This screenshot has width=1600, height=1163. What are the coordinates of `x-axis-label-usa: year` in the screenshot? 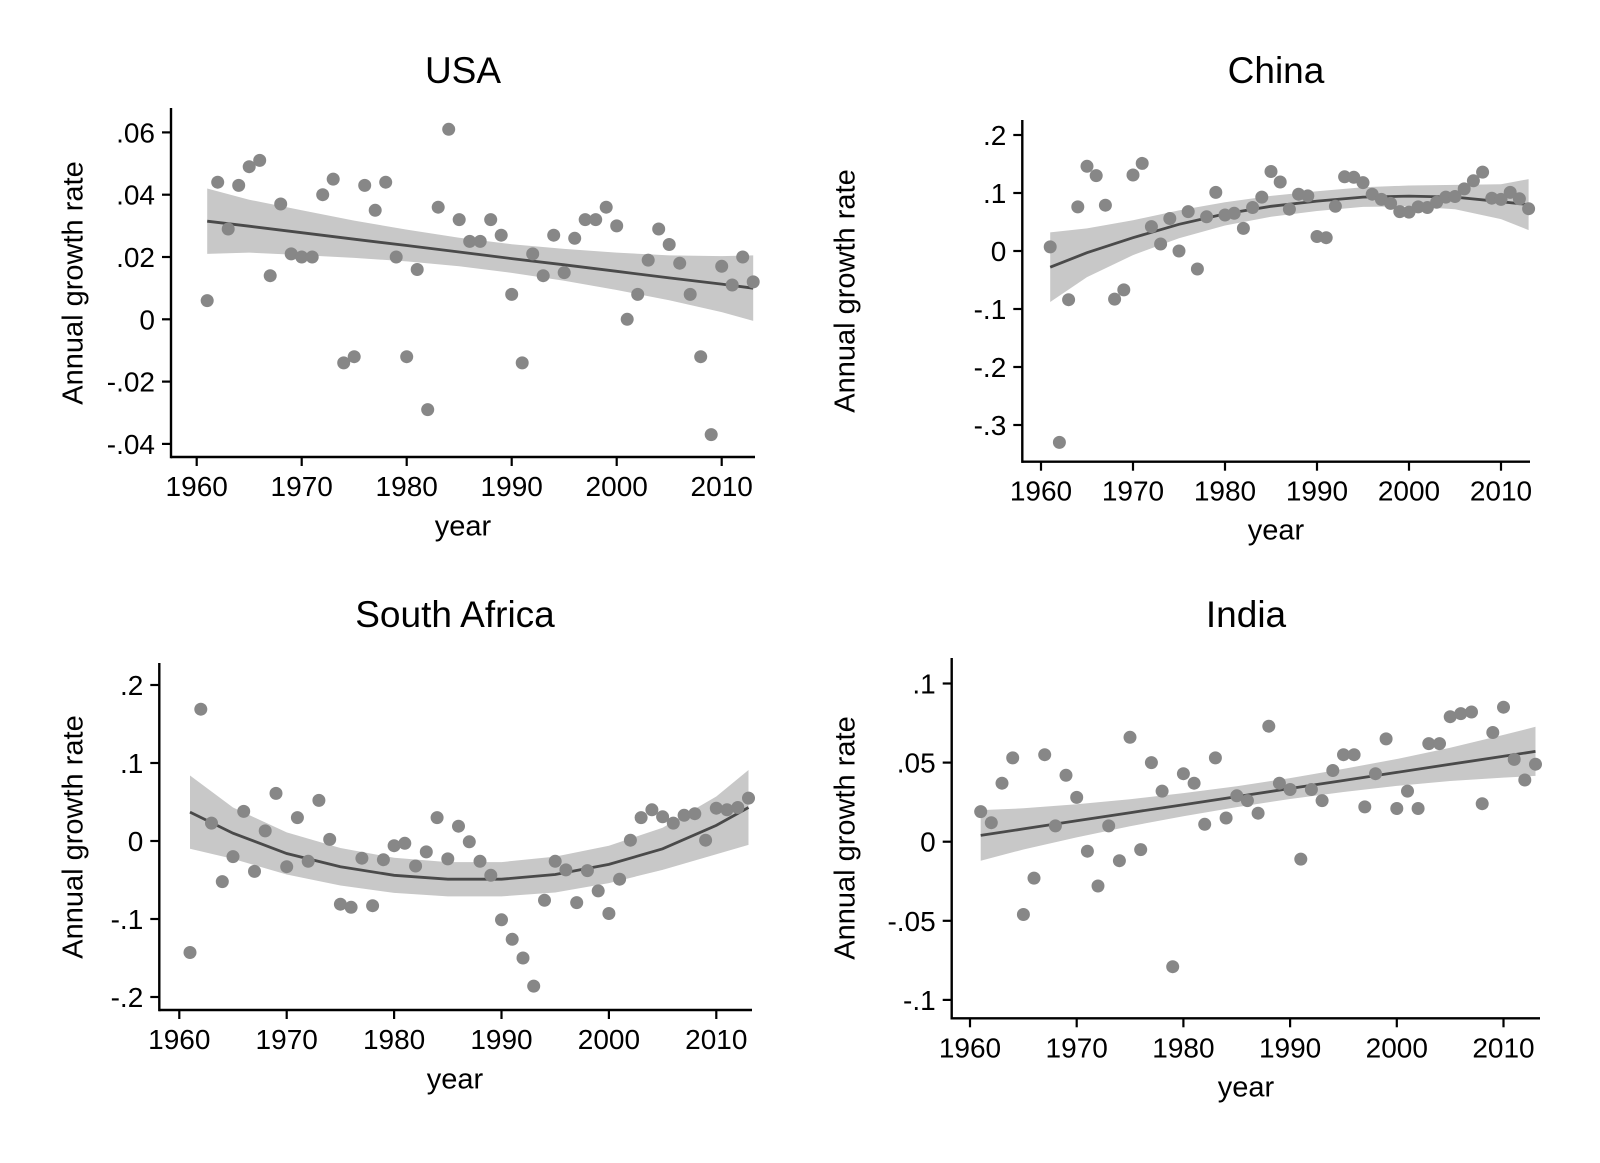 It's located at (463, 526).